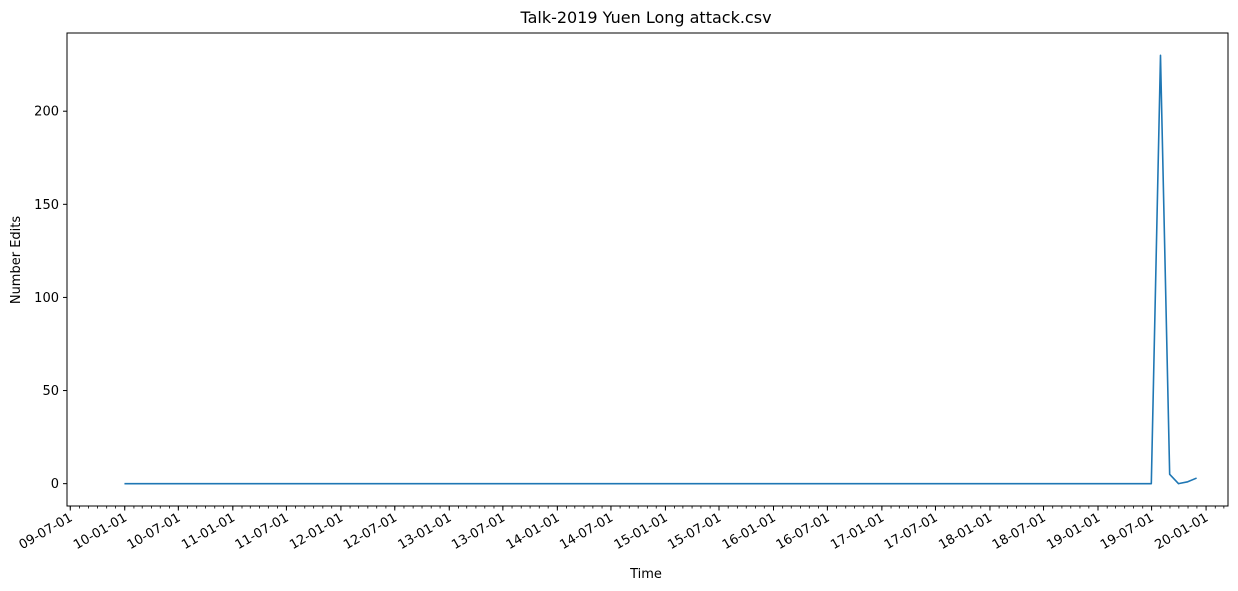 The height and width of the screenshot is (591, 1238). What do you see at coordinates (16, 260) in the screenshot?
I see `y-axis-label: Number Edits` at bounding box center [16, 260].